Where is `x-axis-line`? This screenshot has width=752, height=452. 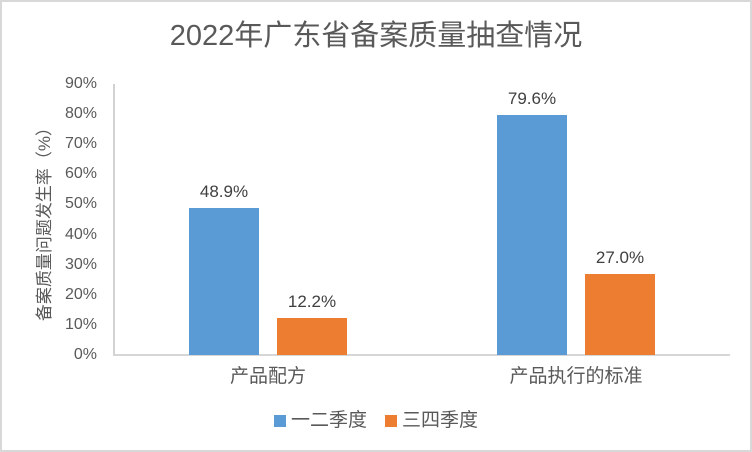
x-axis-line is located at coordinates (421, 355).